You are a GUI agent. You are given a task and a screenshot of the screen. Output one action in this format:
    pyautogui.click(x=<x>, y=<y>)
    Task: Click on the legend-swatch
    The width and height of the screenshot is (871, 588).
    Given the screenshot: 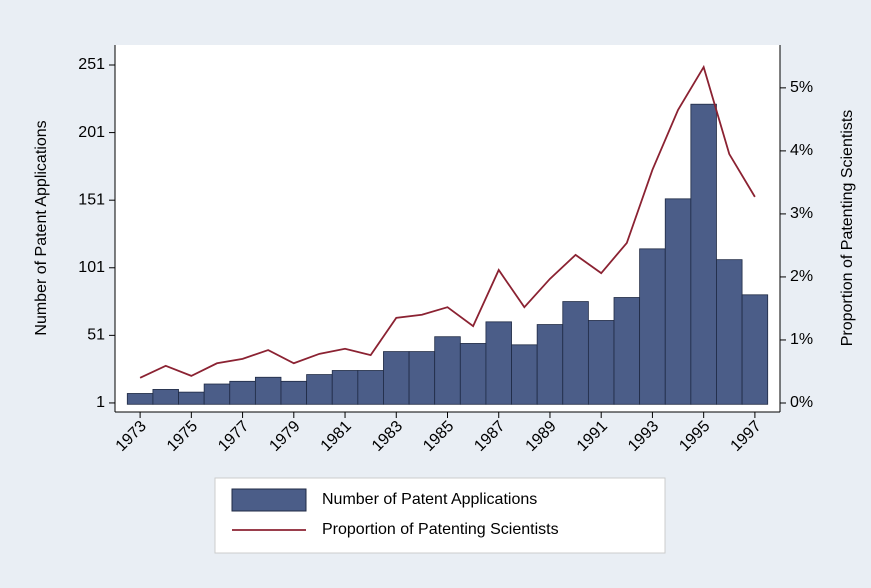 What is the action you would take?
    pyautogui.click(x=269, y=500)
    